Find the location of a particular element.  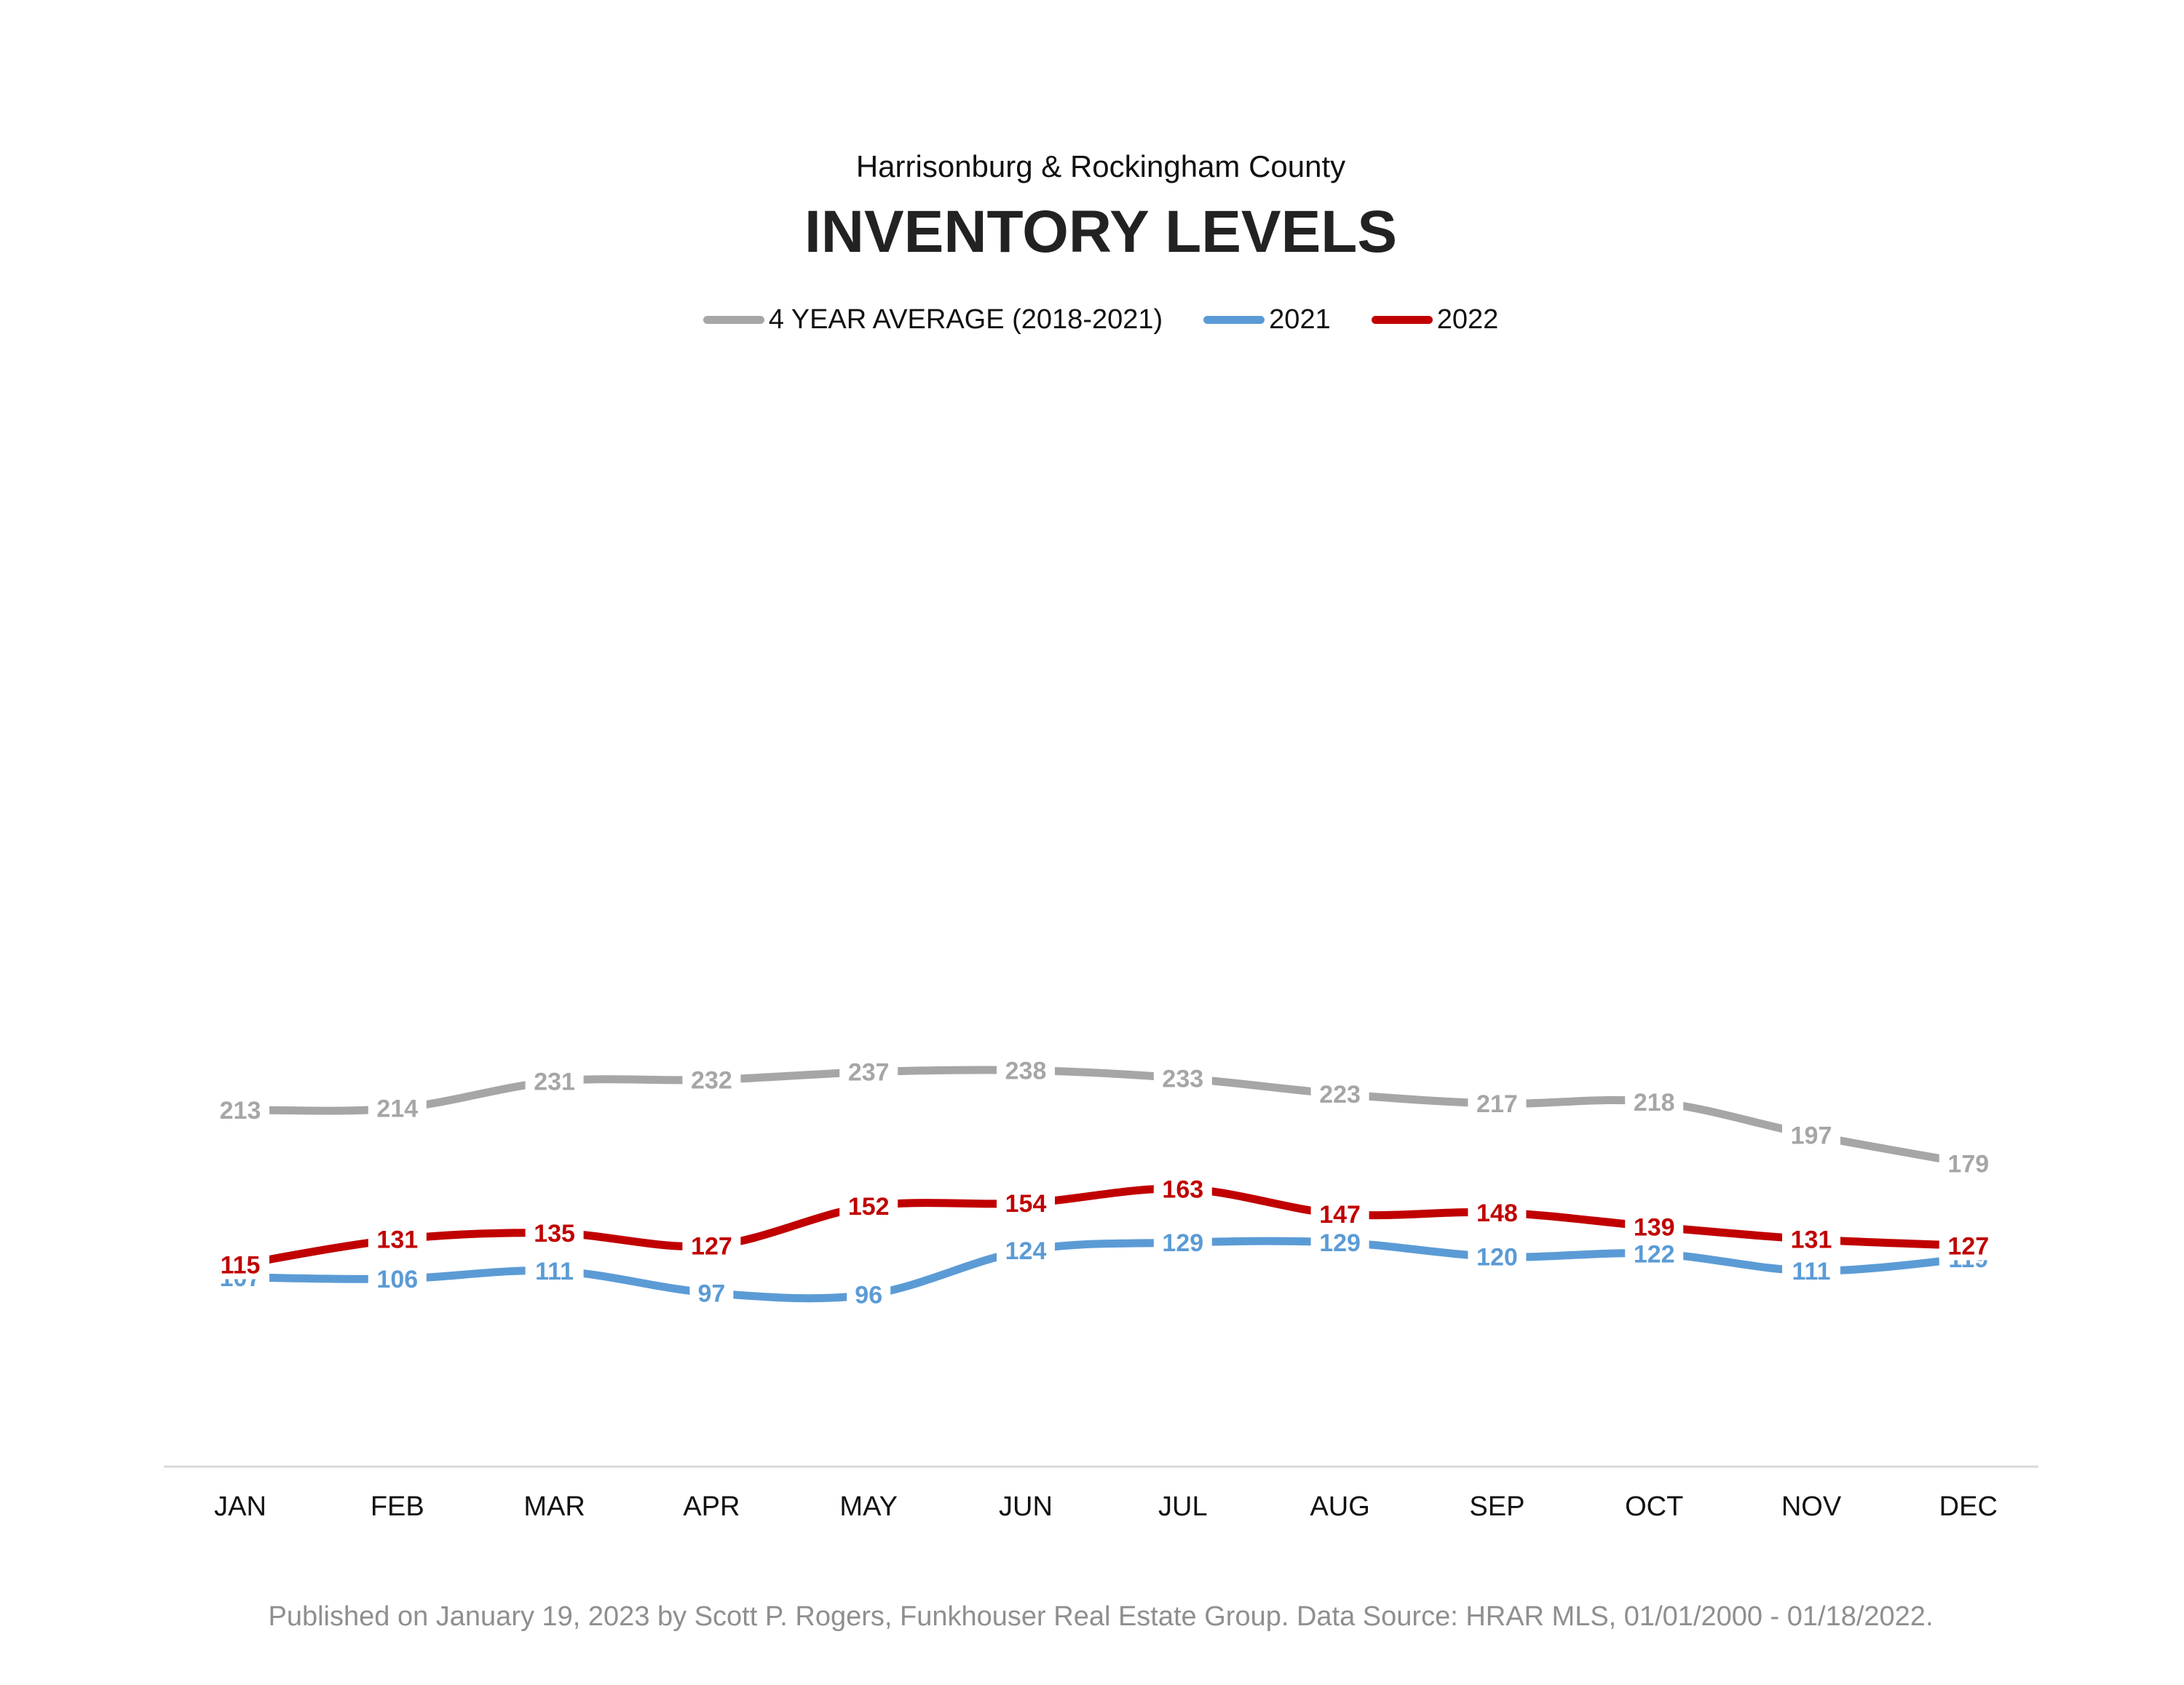

data-label: 139 is located at coordinates (1654, 1227).